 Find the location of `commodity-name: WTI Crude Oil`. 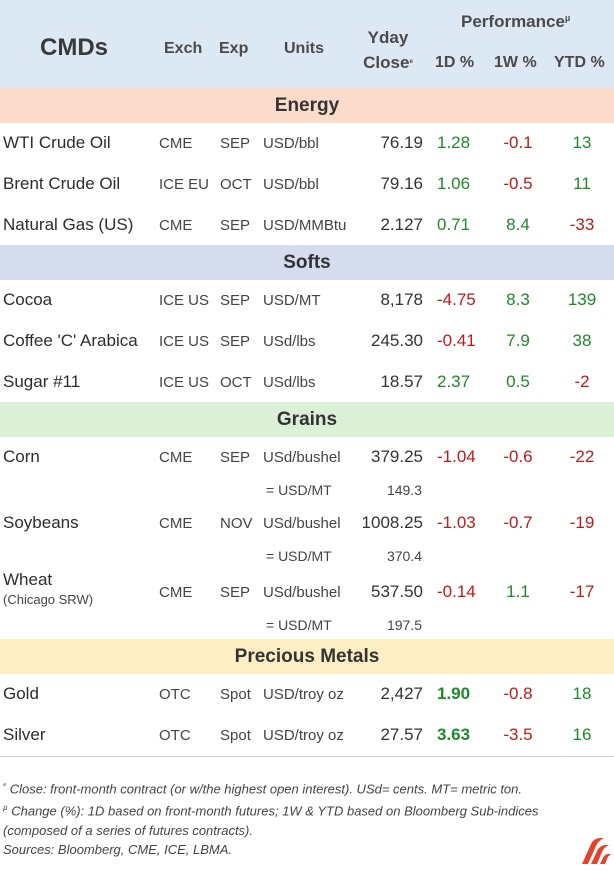

commodity-name: WTI Crude Oil is located at coordinates (57, 142).